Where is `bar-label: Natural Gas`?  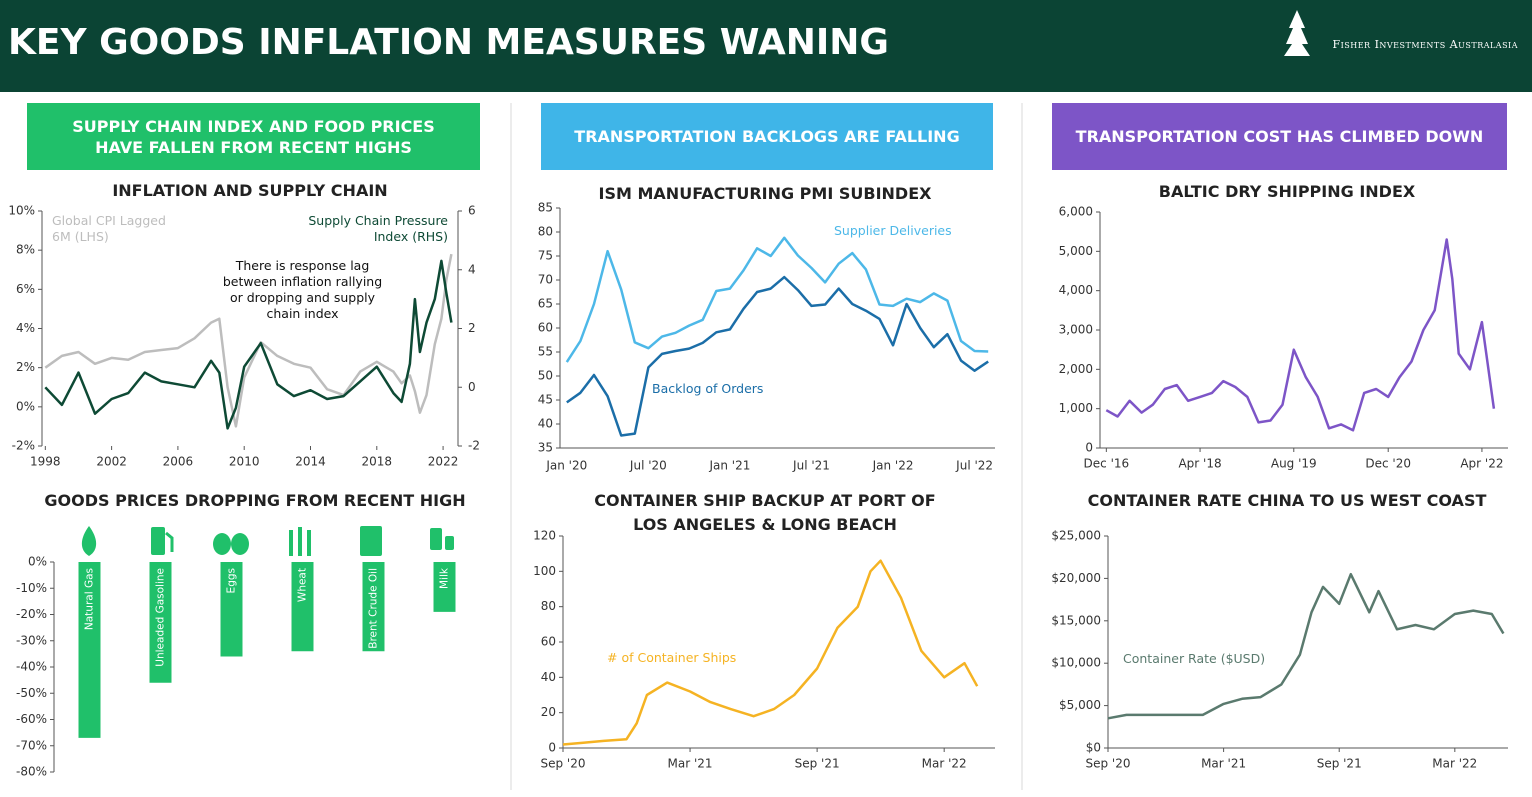 bar-label: Natural Gas is located at coordinates (90, 599).